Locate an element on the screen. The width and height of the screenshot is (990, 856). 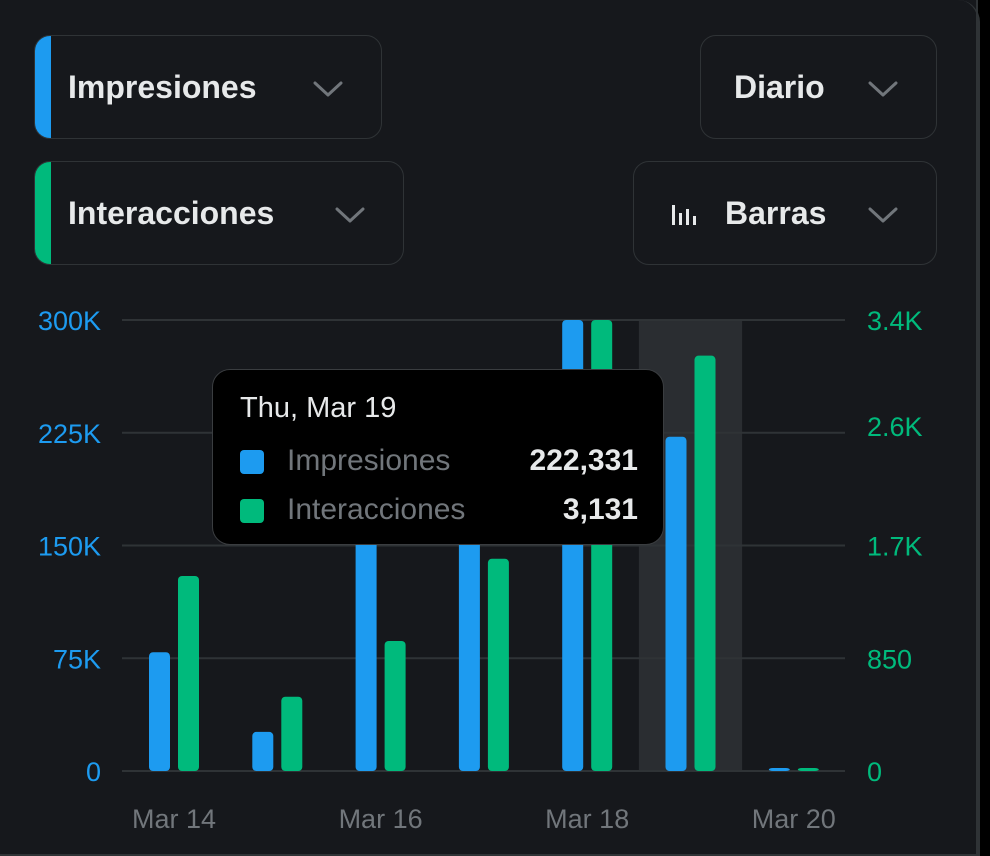
interval-label: Diario is located at coordinates (779, 87).